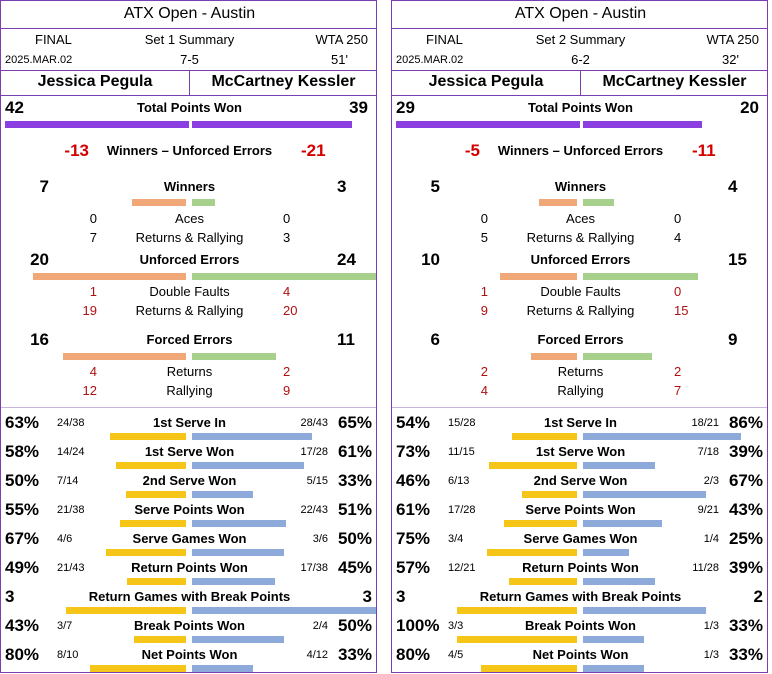  What do you see at coordinates (745, 538) in the screenshot?
I see `serve-games-won-p2-pct: 25%` at bounding box center [745, 538].